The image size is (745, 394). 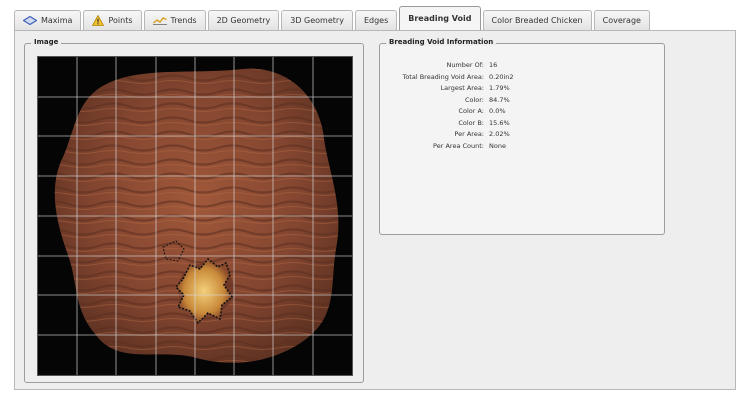 What do you see at coordinates (469, 134) in the screenshot?
I see `info-label: Per Area:` at bounding box center [469, 134].